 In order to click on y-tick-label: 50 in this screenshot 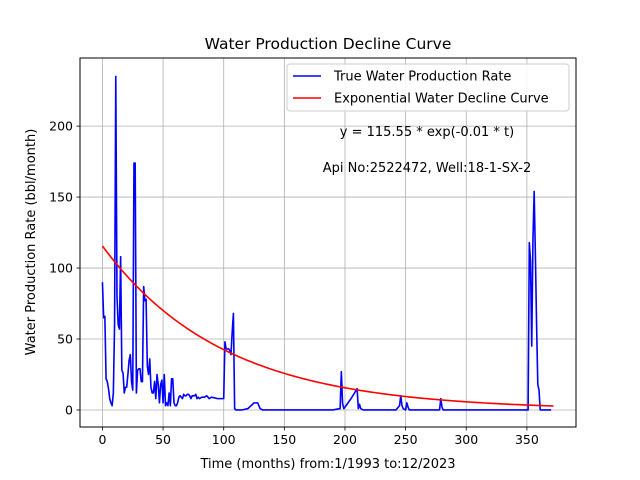, I will do `click(65, 339)`.